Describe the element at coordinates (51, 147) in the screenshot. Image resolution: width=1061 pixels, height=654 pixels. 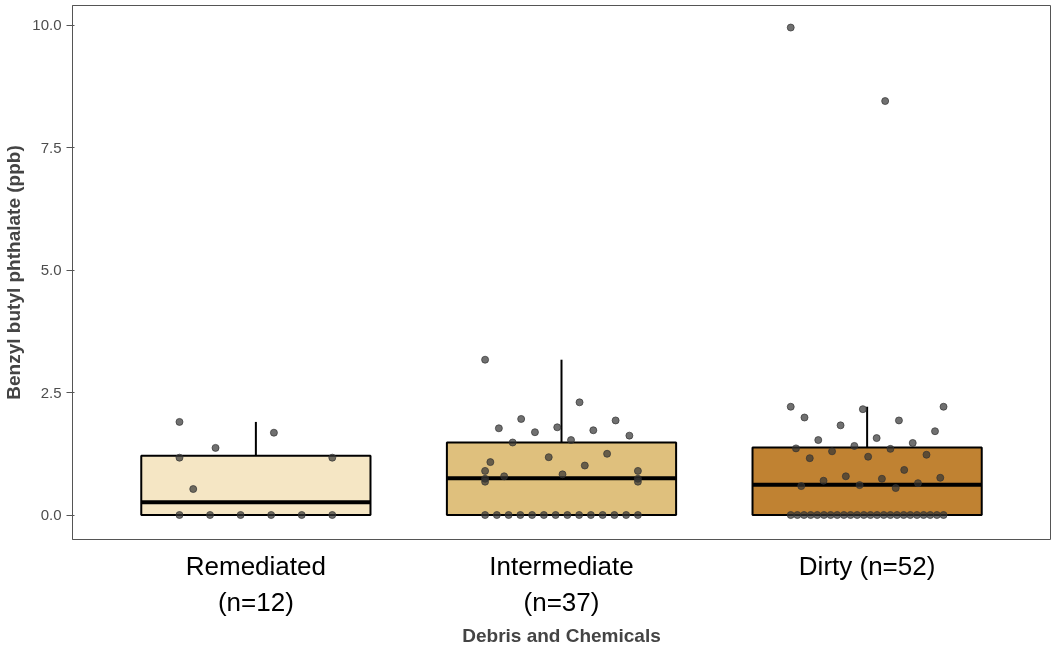
I see `y-tick-label: 7.5` at that location.